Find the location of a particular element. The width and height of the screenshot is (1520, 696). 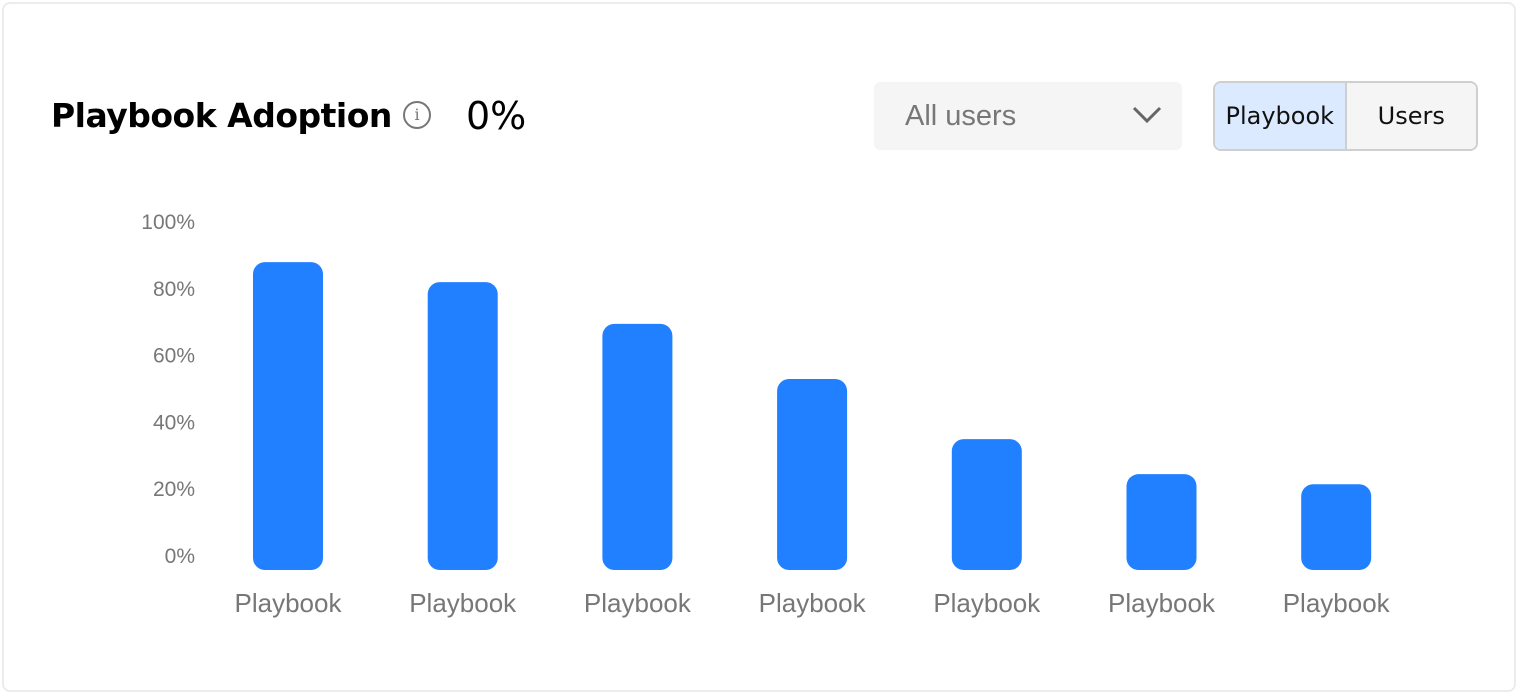

y-tick-label: 20% is located at coordinates (174, 489).